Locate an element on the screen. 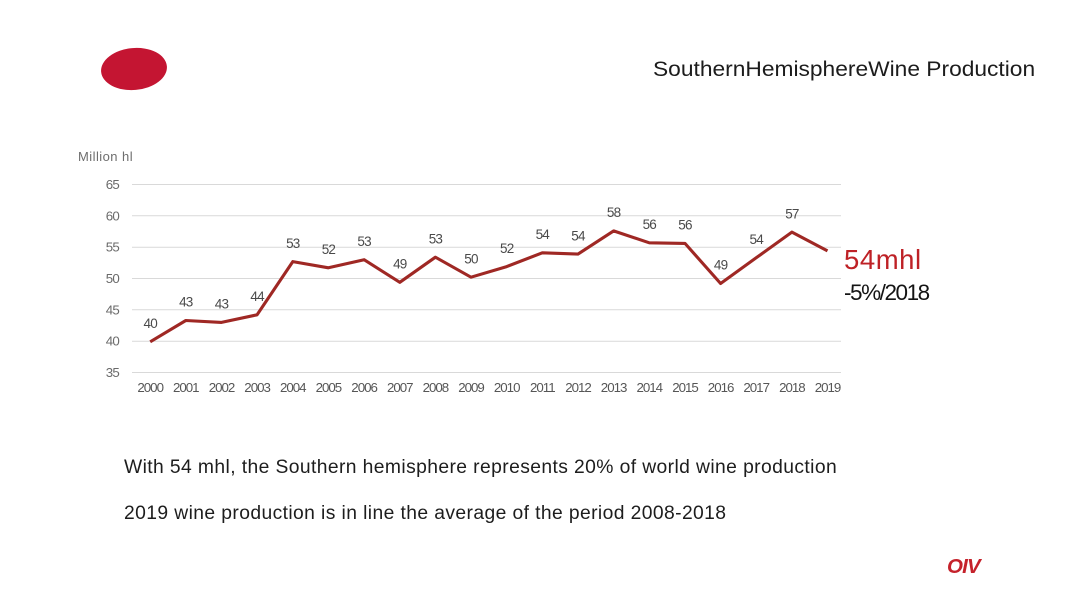 This screenshot has height=608, width=1080. svg-text: 2009 is located at coordinates (471, 387).